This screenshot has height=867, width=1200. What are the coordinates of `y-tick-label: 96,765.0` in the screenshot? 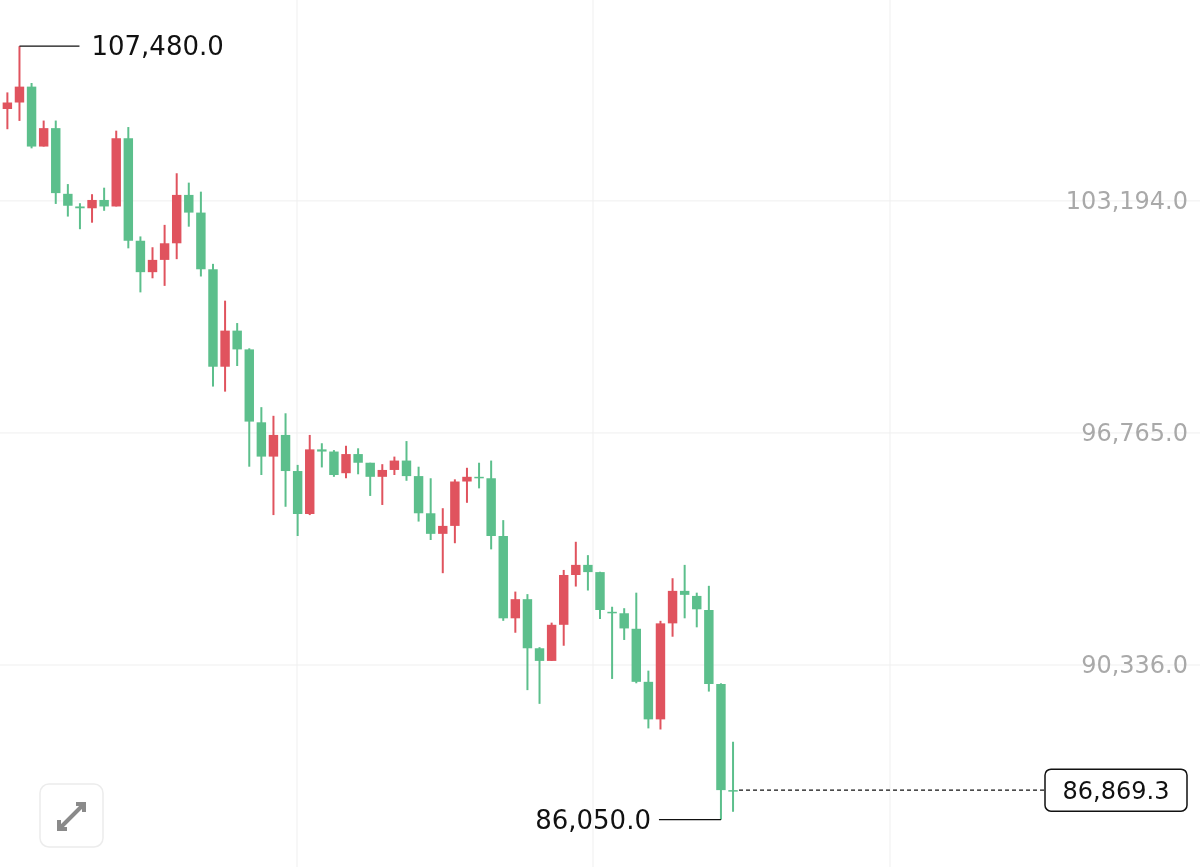 It's located at (1134, 433).